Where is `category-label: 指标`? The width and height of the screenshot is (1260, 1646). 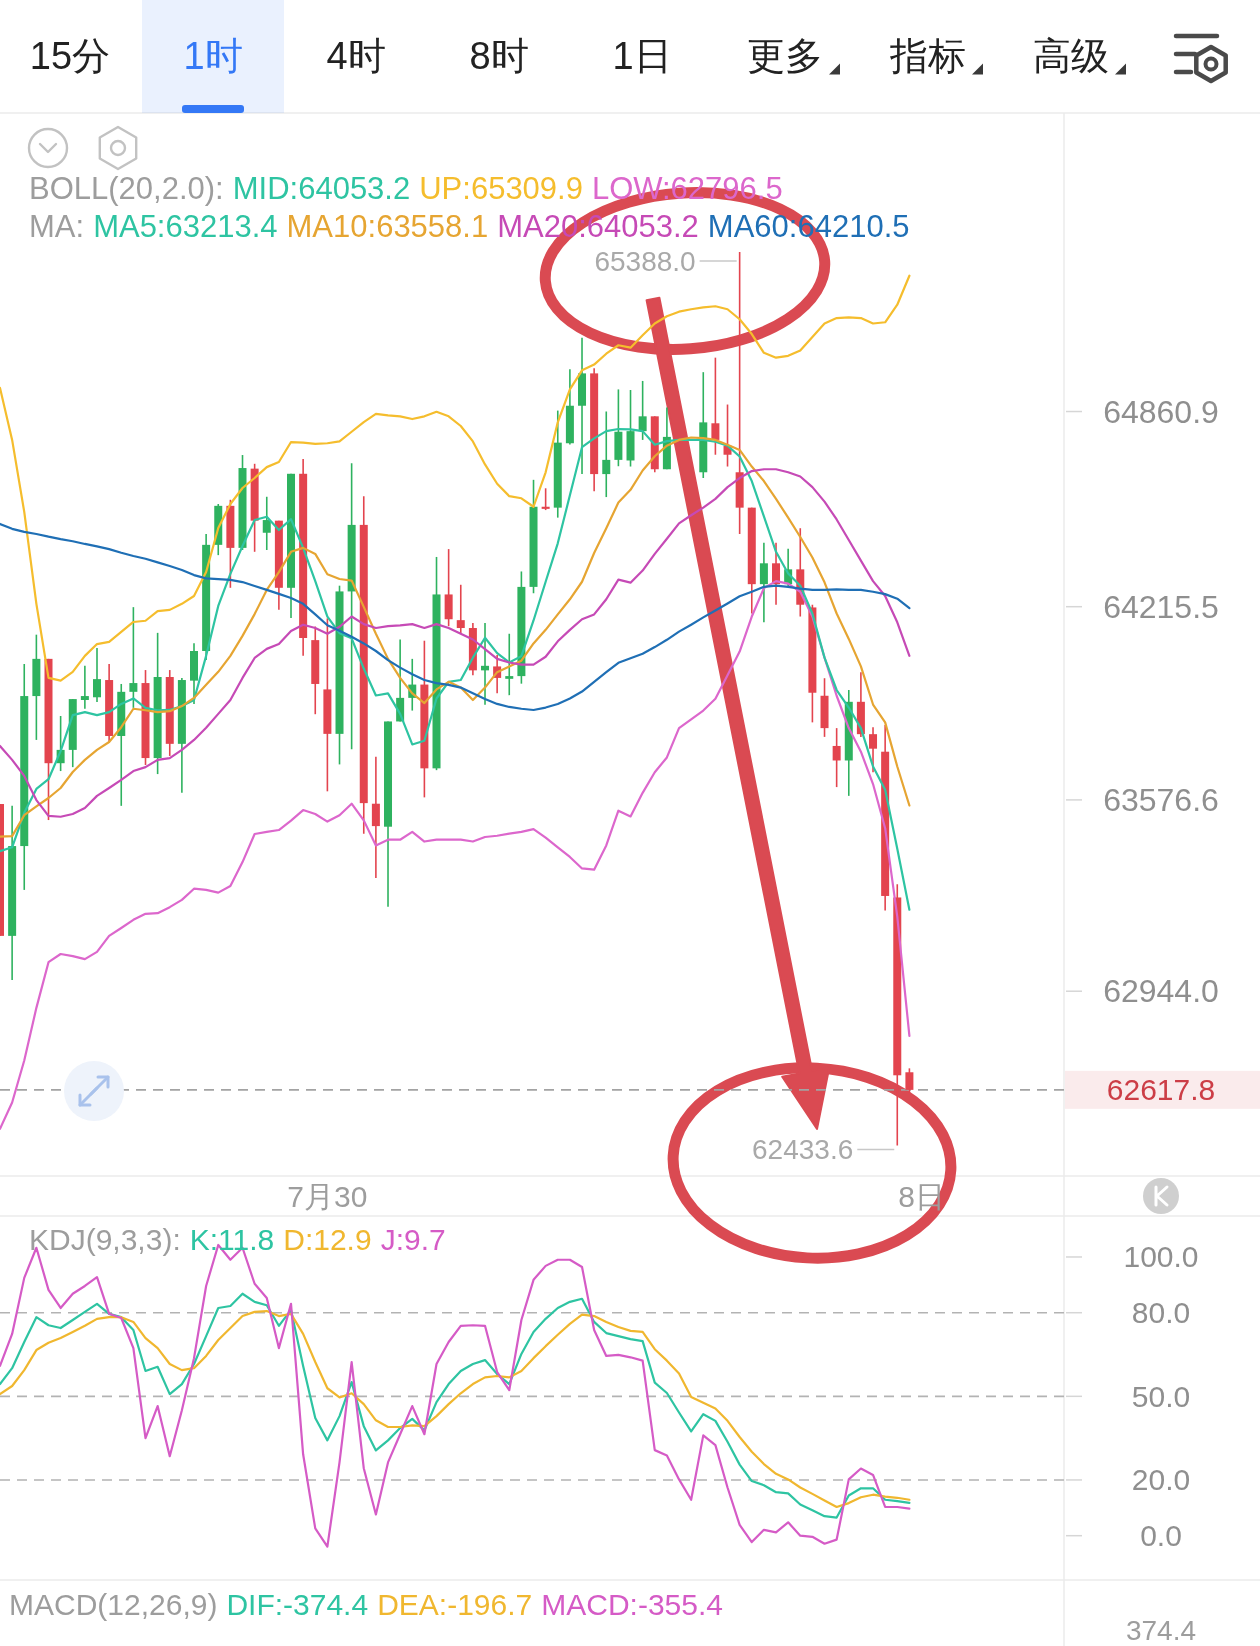
category-label: 指标 is located at coordinates (927, 55).